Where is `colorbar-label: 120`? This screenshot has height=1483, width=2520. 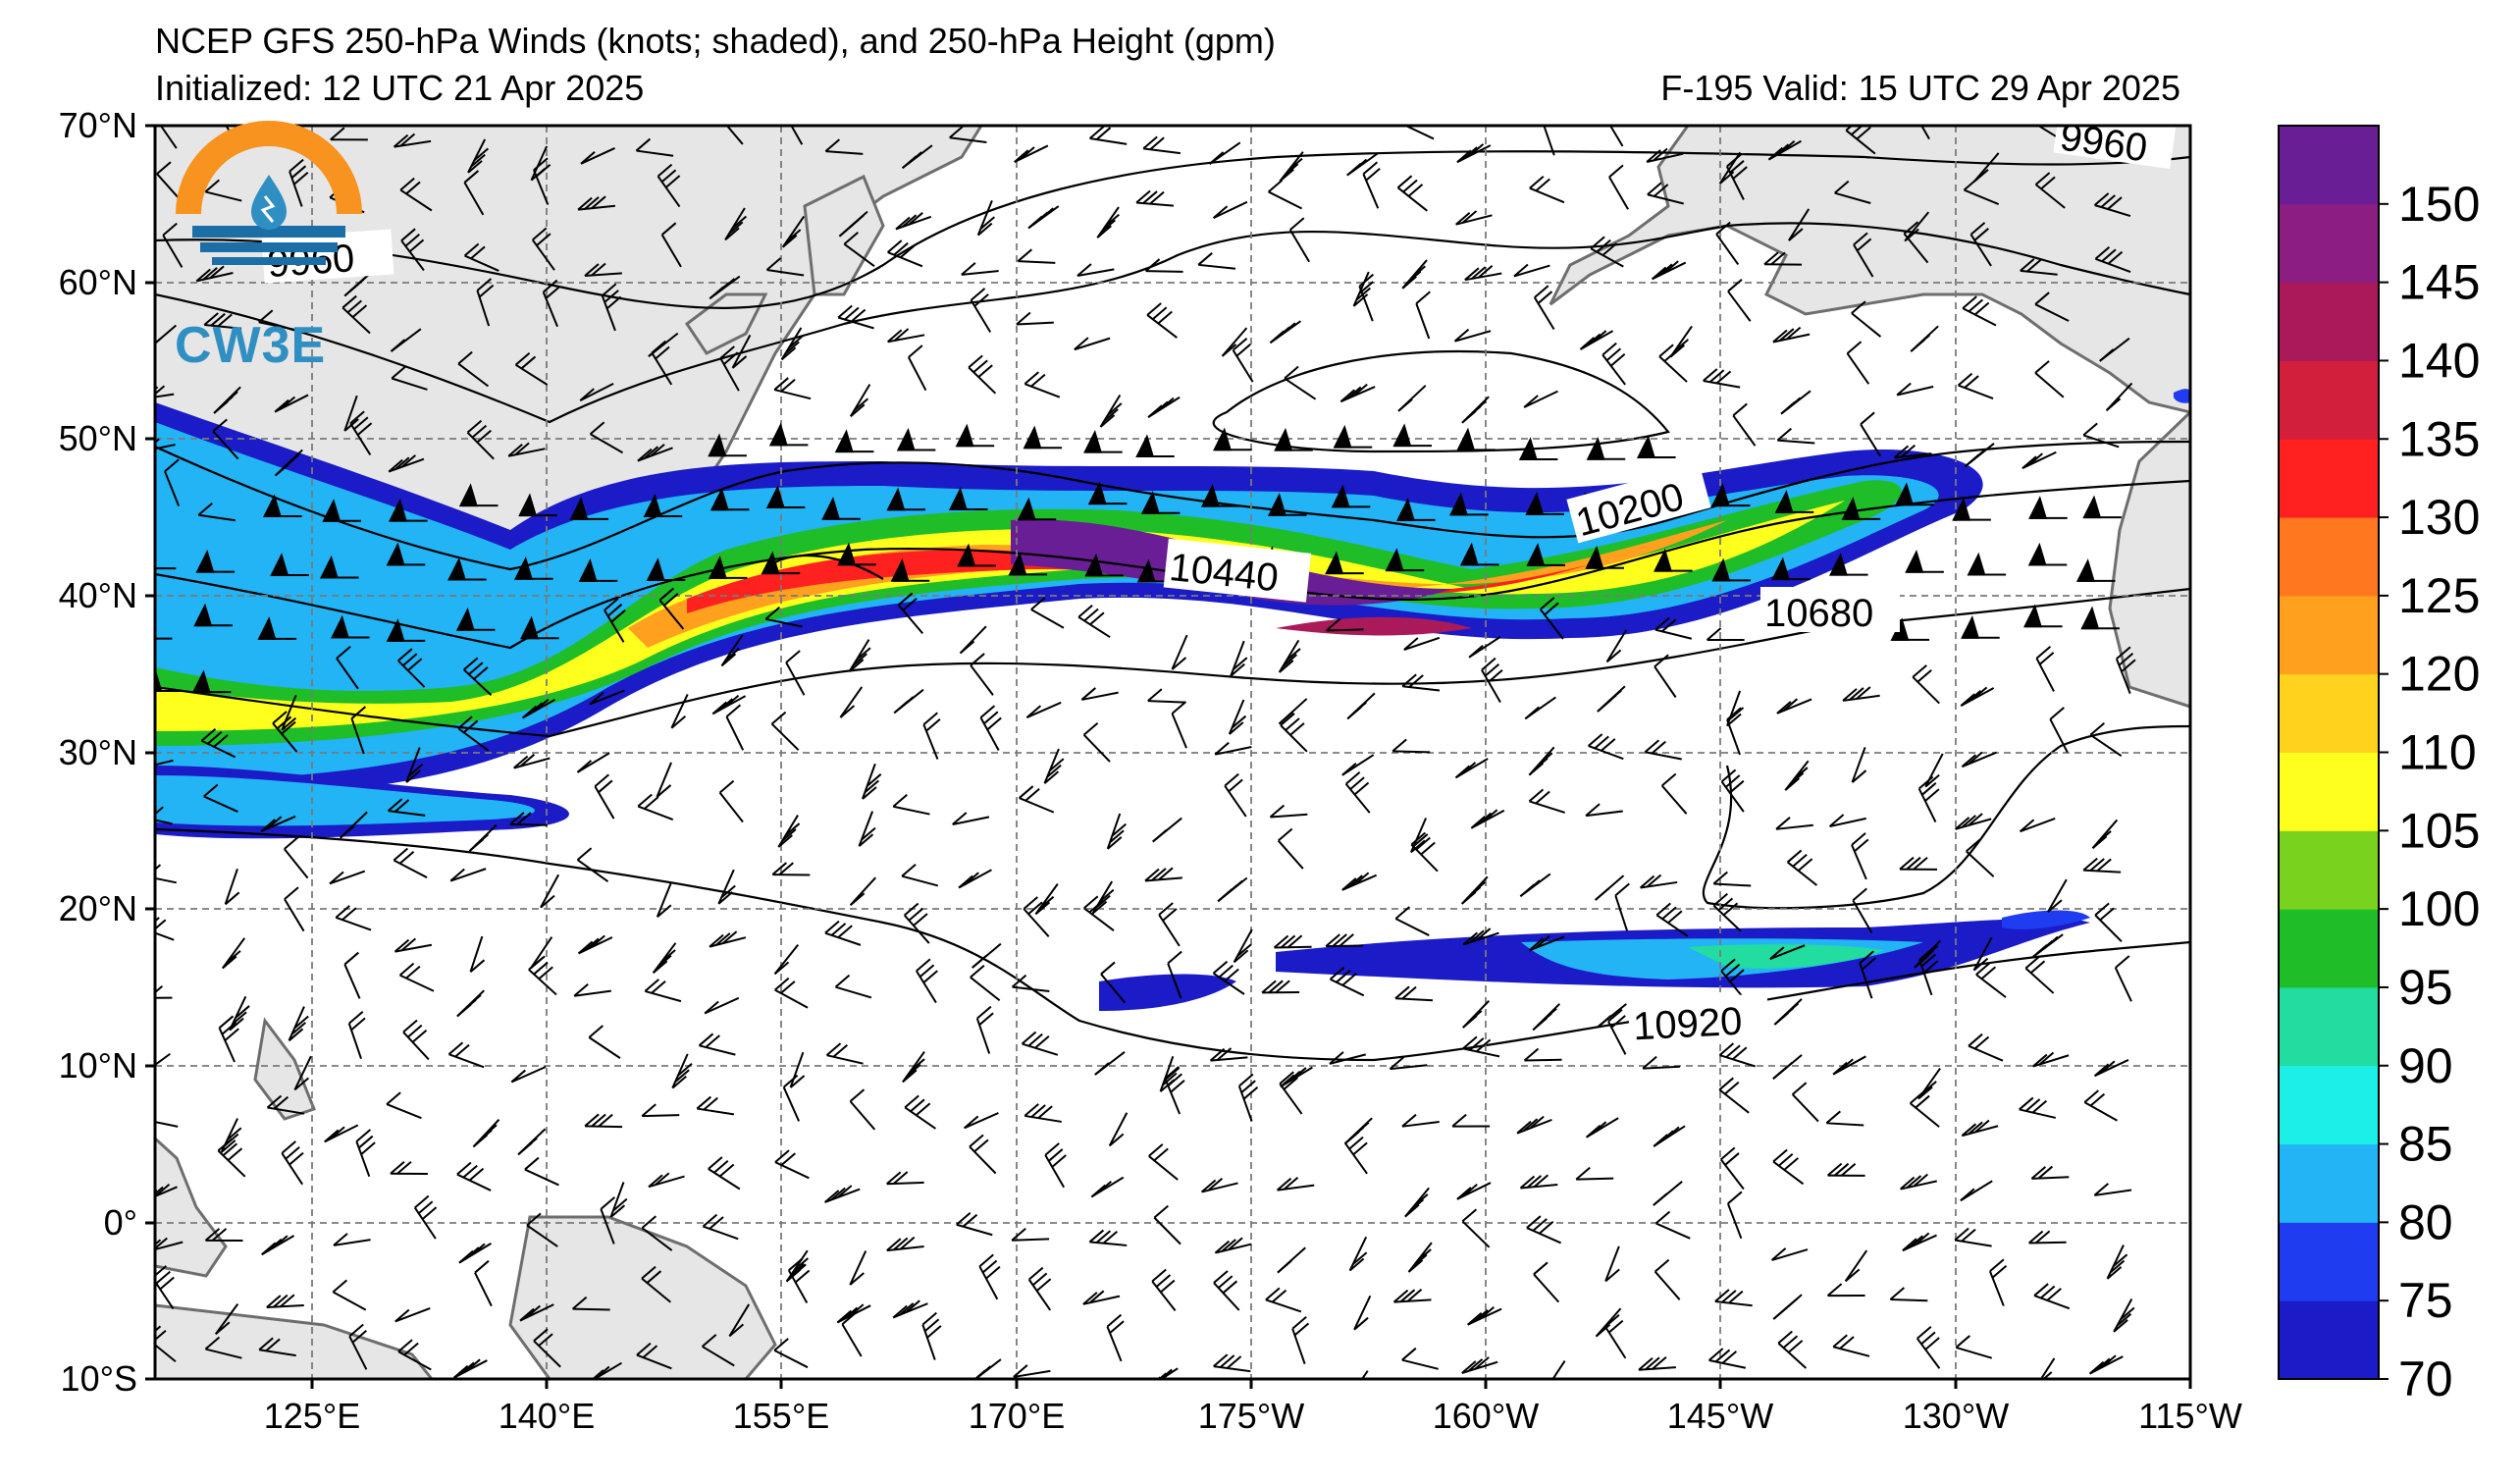
colorbar-label: 120 is located at coordinates (2439, 674).